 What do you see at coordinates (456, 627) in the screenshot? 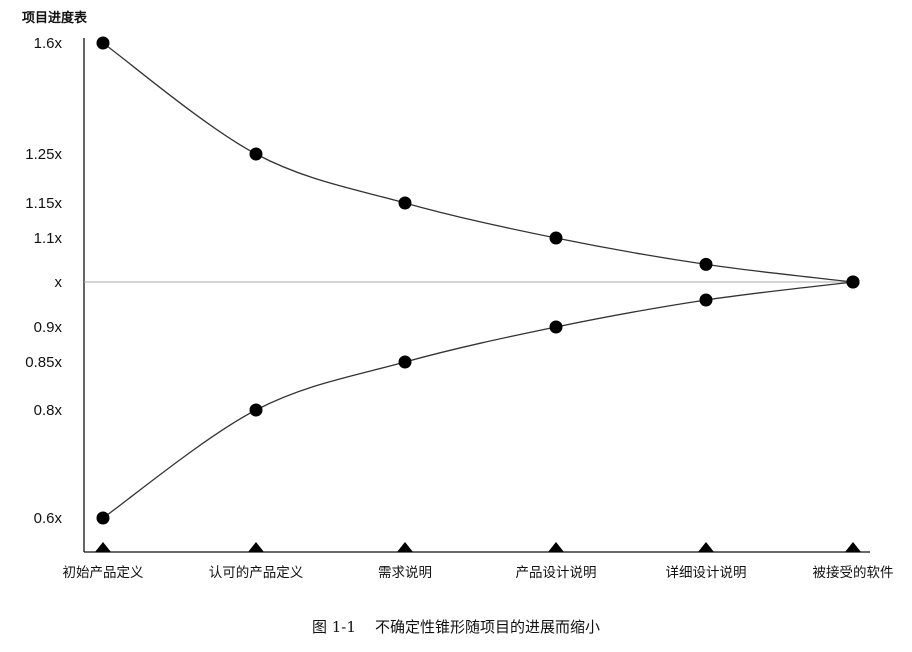
I see `figure-caption: 图 1-1 不确定性锥形随项目的进展而缩小` at bounding box center [456, 627].